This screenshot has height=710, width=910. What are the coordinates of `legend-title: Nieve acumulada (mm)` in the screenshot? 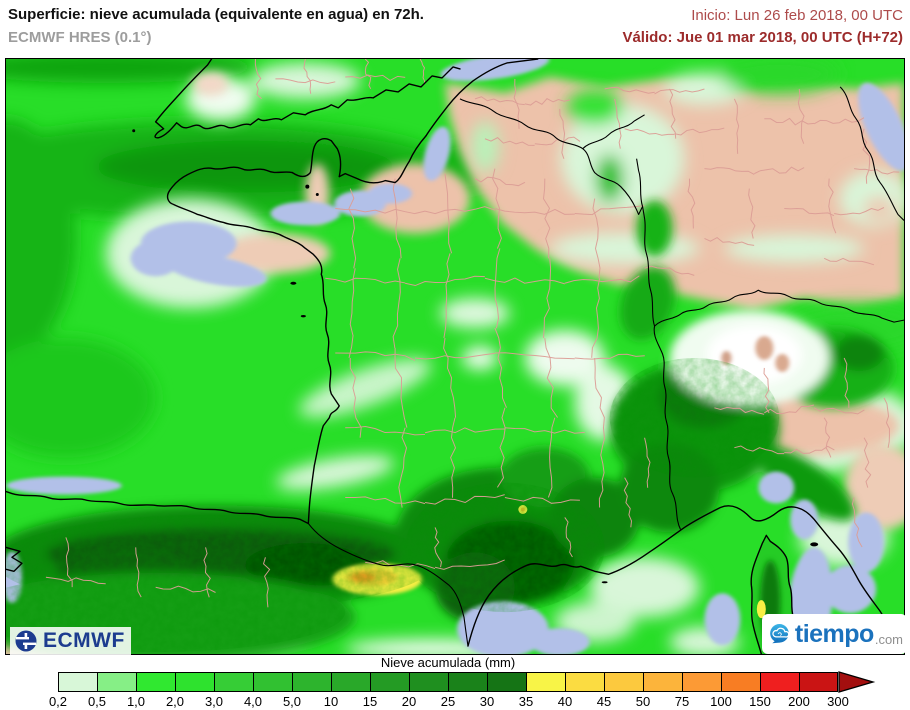 It's located at (448, 662).